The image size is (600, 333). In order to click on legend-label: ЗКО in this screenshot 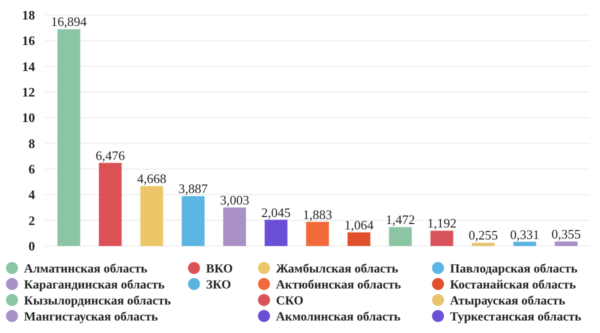, I will do `click(219, 285)`.